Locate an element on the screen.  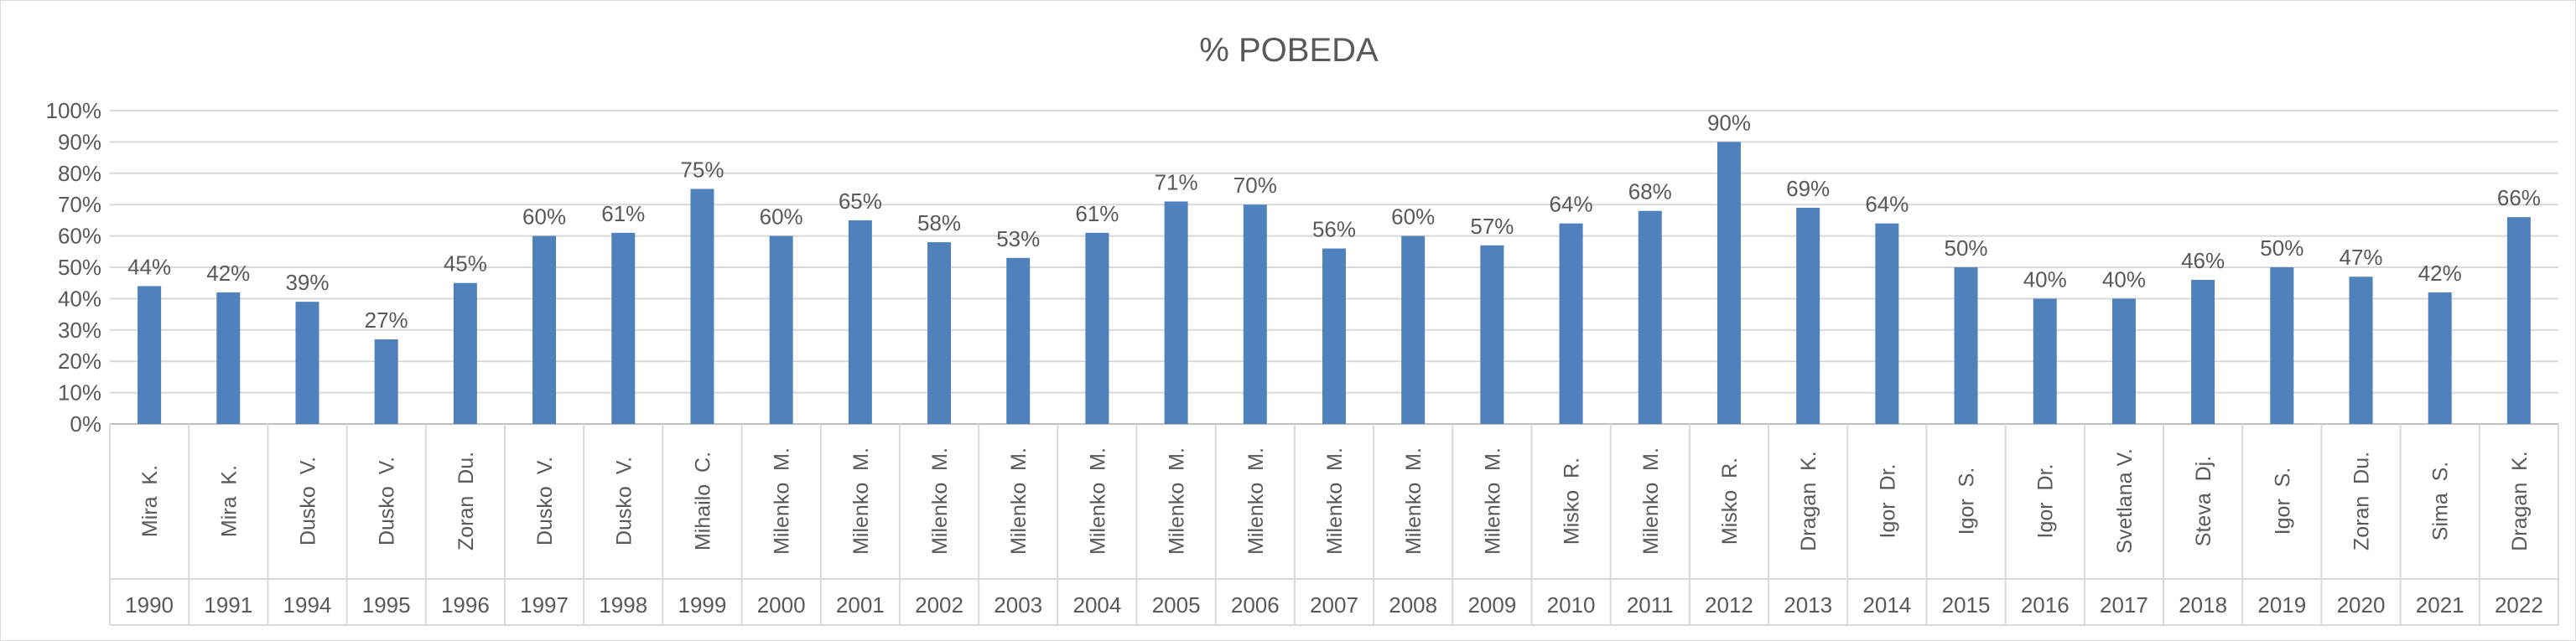
y-tick-label: 40% is located at coordinates (79, 298).